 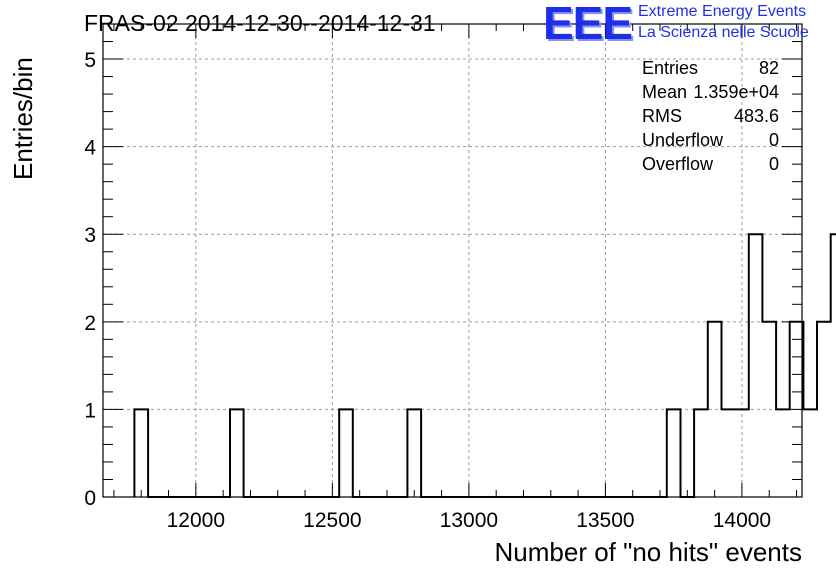 I want to click on x-tick-label: 13500, so click(x=605, y=520).